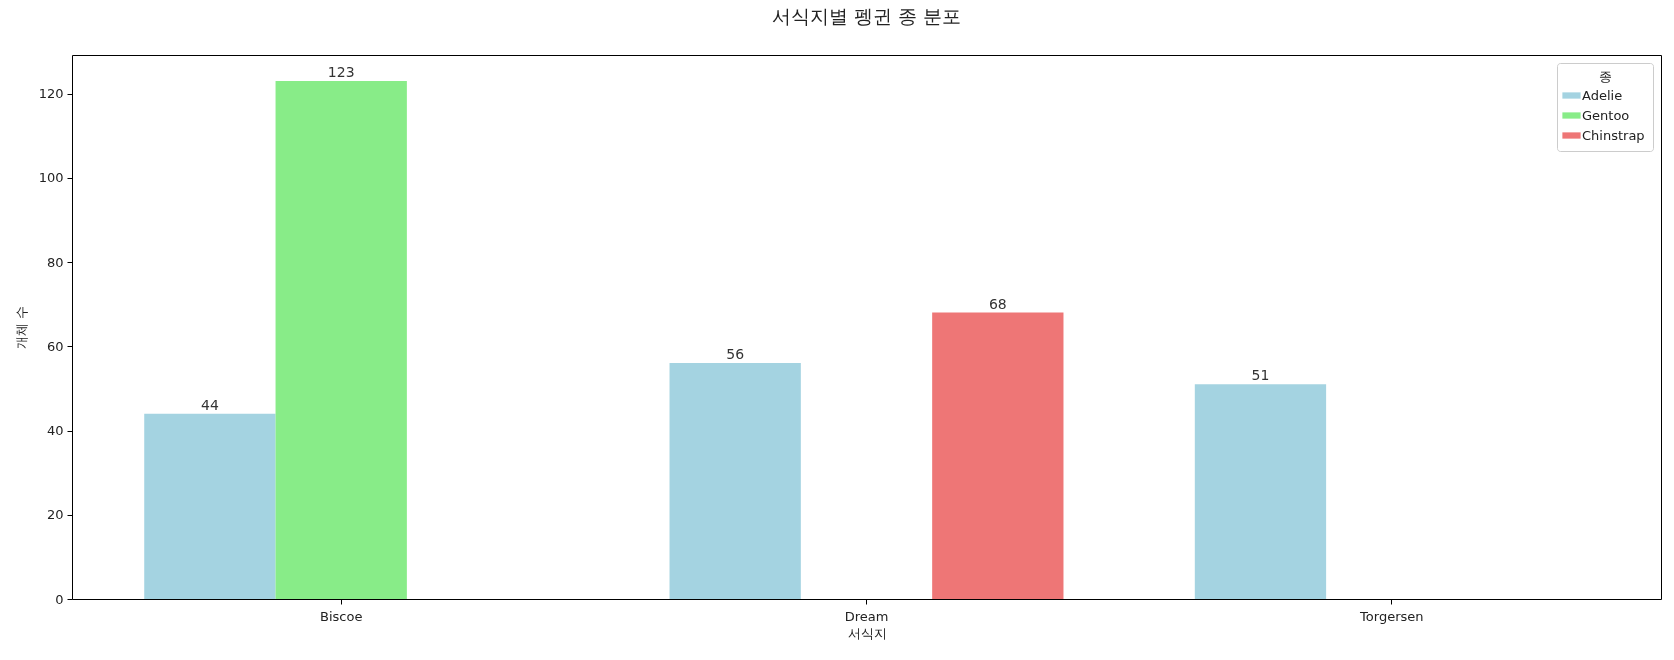 This screenshot has width=1674, height=660. What do you see at coordinates (55, 431) in the screenshot?
I see `y-tick-label: 40` at bounding box center [55, 431].